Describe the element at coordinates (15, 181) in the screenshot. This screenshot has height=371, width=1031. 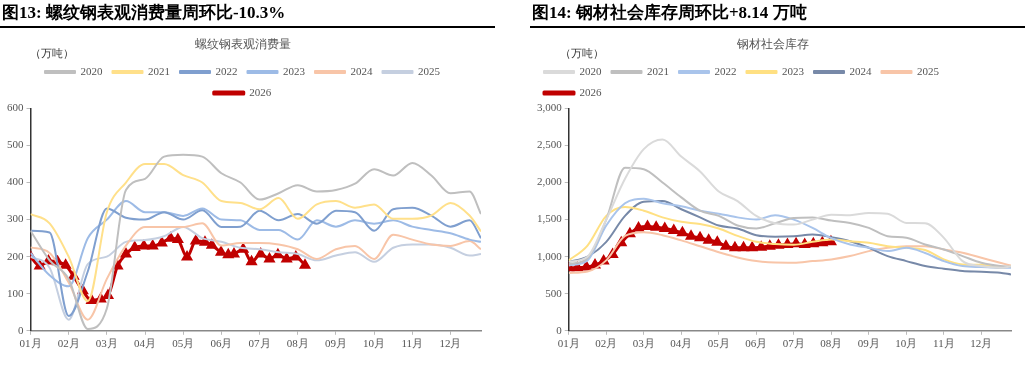
I see `y-tick-label: 400` at that location.